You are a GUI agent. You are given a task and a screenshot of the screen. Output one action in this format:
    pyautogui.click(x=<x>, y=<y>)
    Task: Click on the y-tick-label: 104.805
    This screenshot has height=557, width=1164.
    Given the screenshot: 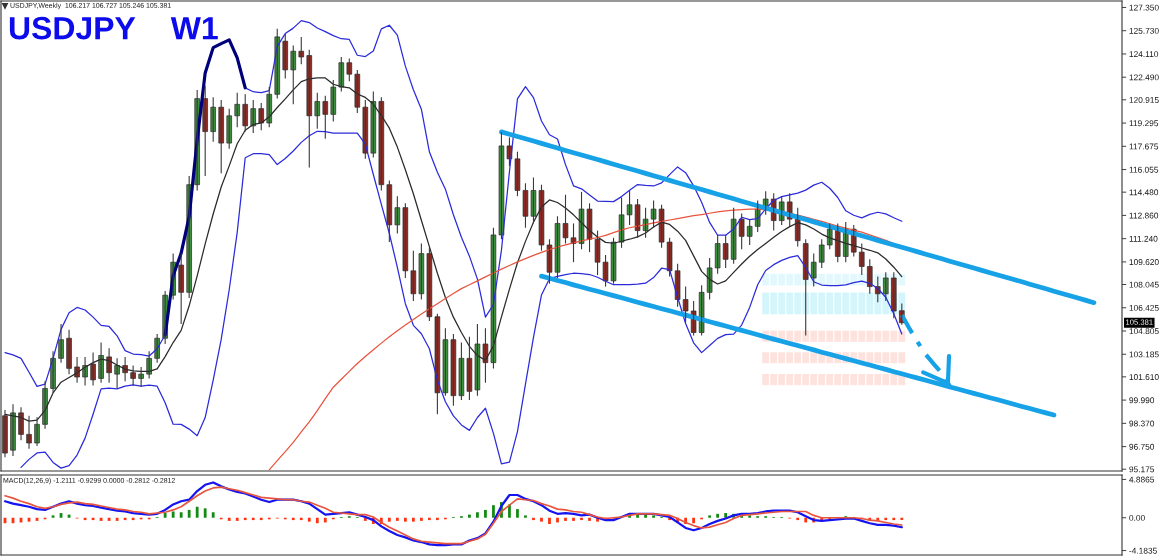 What is the action you would take?
    pyautogui.click(x=1144, y=331)
    